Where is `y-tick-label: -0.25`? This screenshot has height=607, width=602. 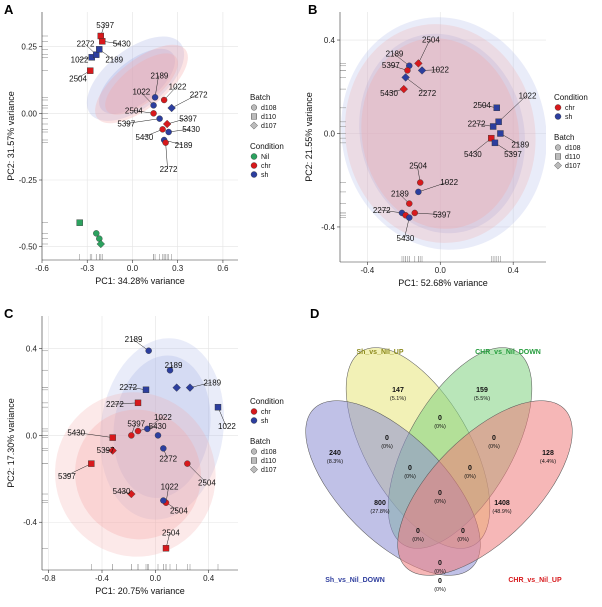 y-tick-label: -0.25 is located at coordinates (28, 180).